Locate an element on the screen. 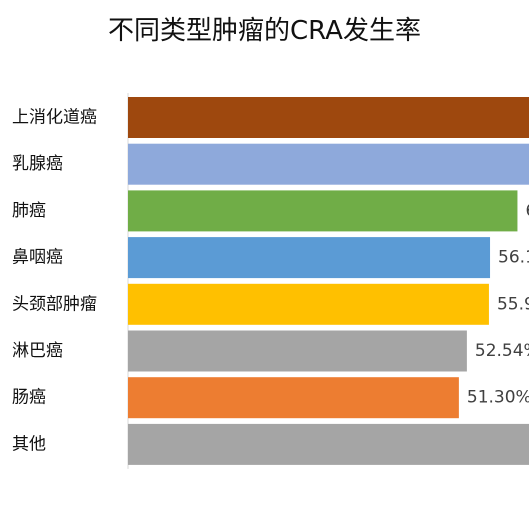 This screenshot has width=529, height=531. category-label-7: 肠癌 is located at coordinates (29, 398).